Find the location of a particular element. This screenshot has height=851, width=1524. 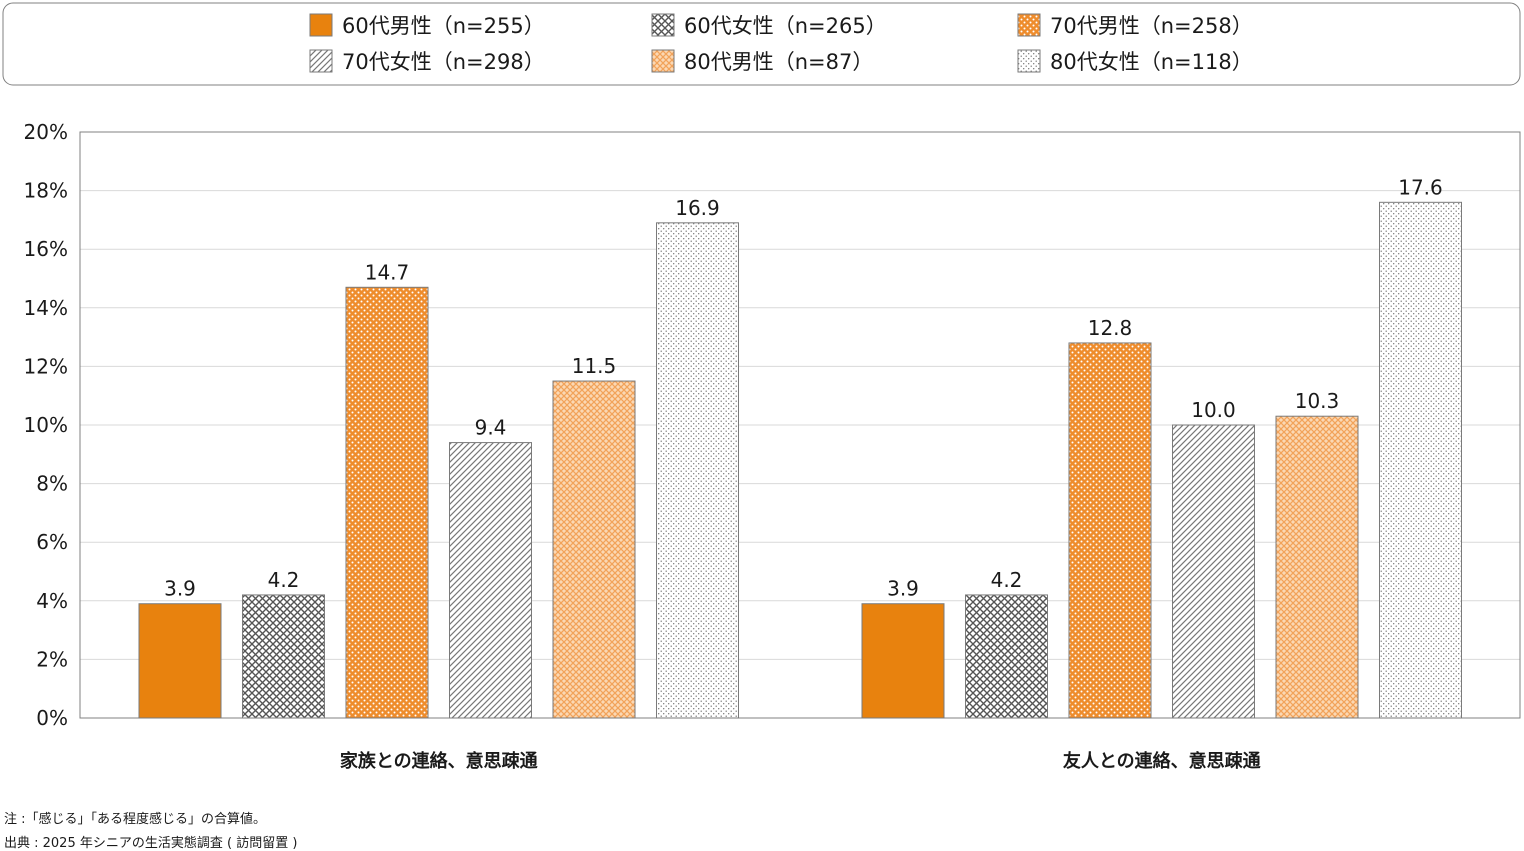

legend-label: 60代男性（n=255） is located at coordinates (443, 26).